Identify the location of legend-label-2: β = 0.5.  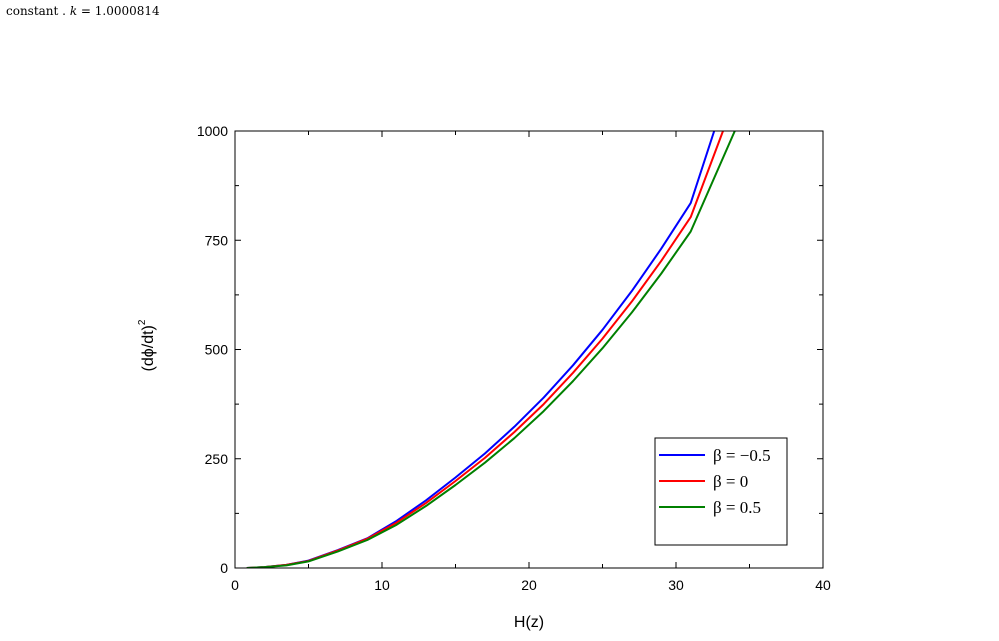
(737, 507).